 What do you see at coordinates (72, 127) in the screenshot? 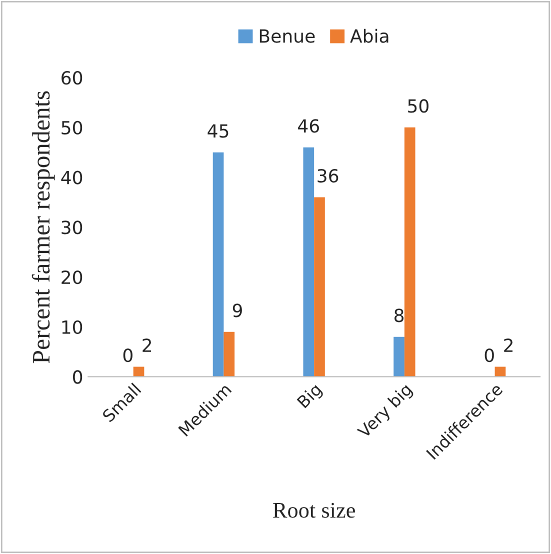
I see `y-tick-label: 50` at bounding box center [72, 127].